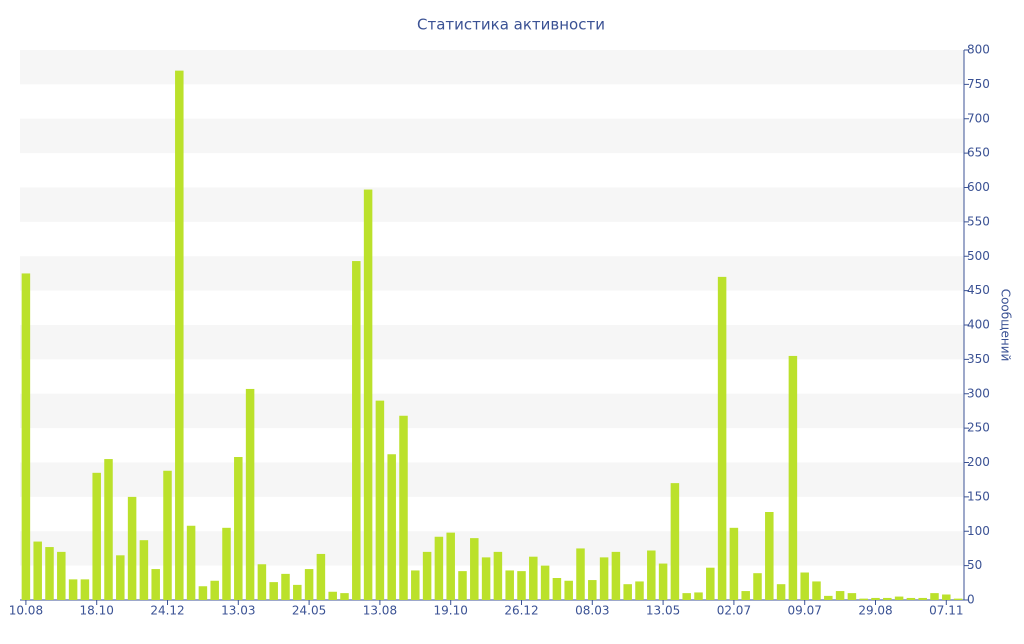 Image resolution: width=1024 pixels, height=644 pixels. Describe the element at coordinates (380, 611) in the screenshot. I see `x-tick-label: 13.08` at that location.